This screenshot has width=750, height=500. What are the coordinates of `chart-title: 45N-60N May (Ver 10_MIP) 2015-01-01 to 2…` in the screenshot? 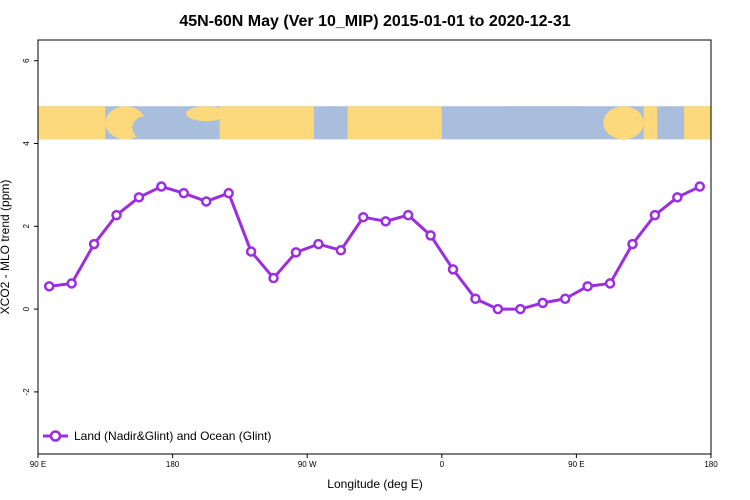 It's located at (374, 21).